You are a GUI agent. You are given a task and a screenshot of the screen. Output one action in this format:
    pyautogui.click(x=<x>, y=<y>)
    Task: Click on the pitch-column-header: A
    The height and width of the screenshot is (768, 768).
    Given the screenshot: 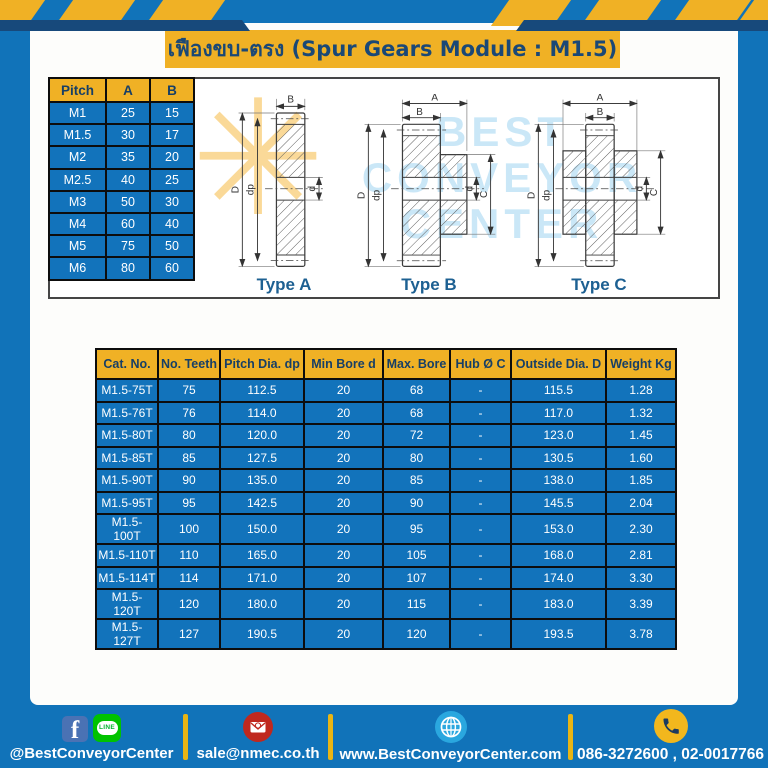 What is the action you would take?
    pyautogui.click(x=128, y=90)
    